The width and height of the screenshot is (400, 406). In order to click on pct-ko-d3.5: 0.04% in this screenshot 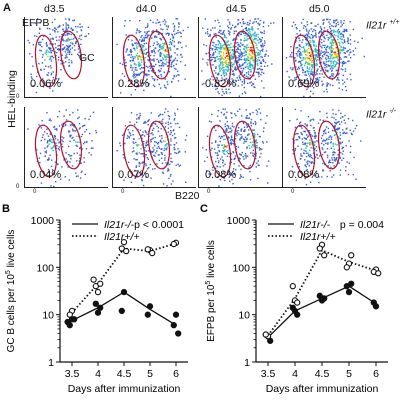, I will do `click(46, 175)`.